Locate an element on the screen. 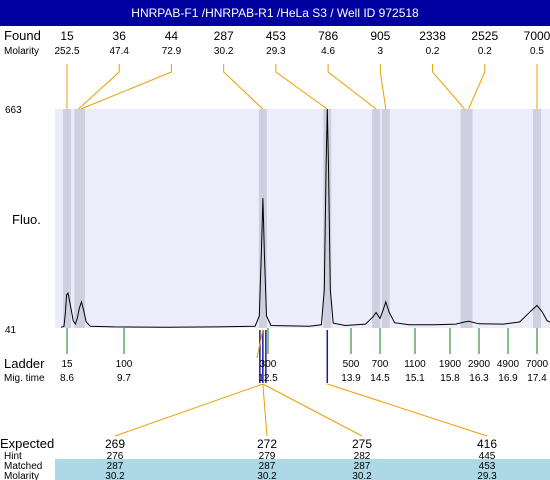 The width and height of the screenshot is (550, 480). found-size: 2525 is located at coordinates (484, 36).